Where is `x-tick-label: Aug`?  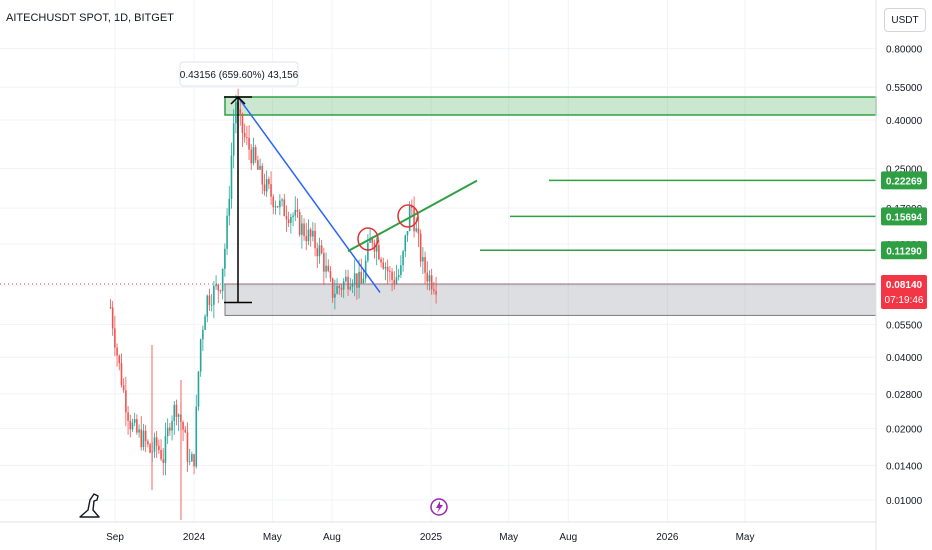 x-tick-label: Aug is located at coordinates (568, 537).